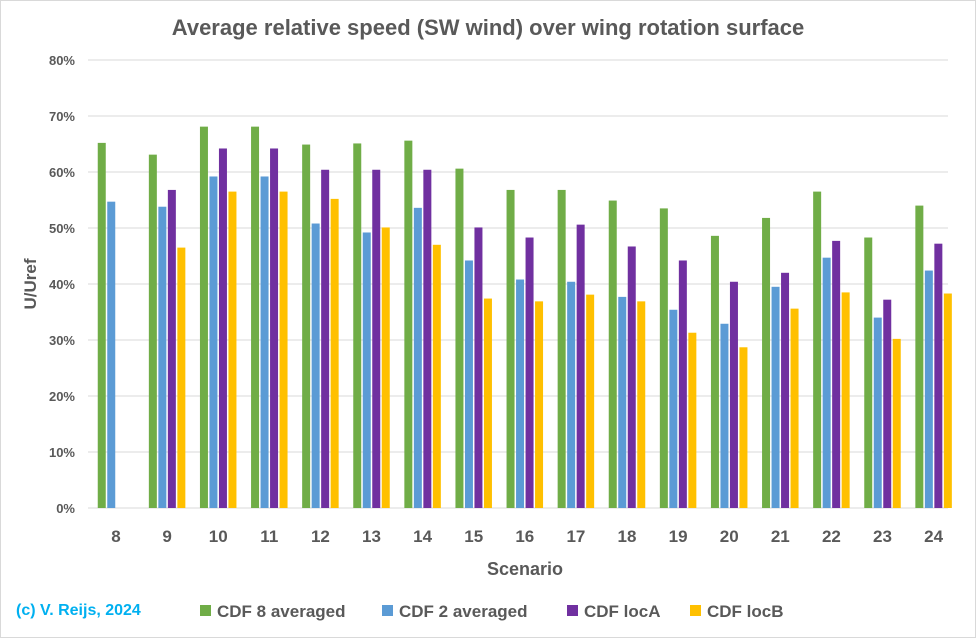  Describe the element at coordinates (887, 403) in the screenshot. I see `bar-23-cdf-loca` at that location.